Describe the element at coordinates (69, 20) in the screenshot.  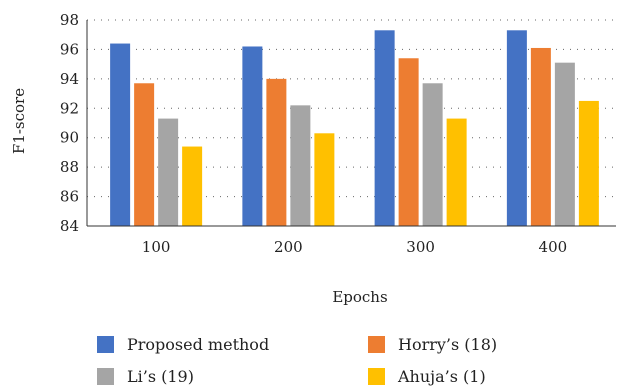
I see `y-tick-label: 98` at that location.